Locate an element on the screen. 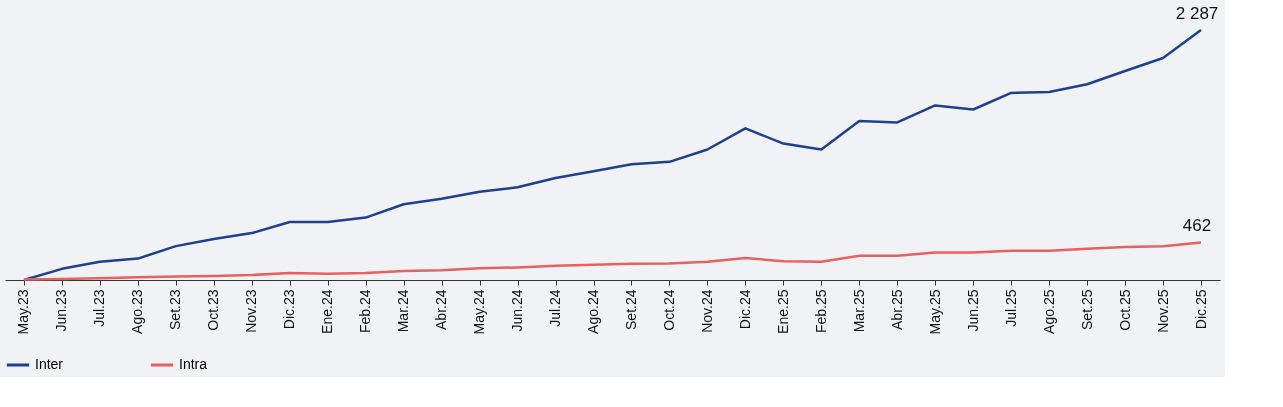 This screenshot has height=407, width=1283. x-tick-label: Jul.23 is located at coordinates (99, 308).